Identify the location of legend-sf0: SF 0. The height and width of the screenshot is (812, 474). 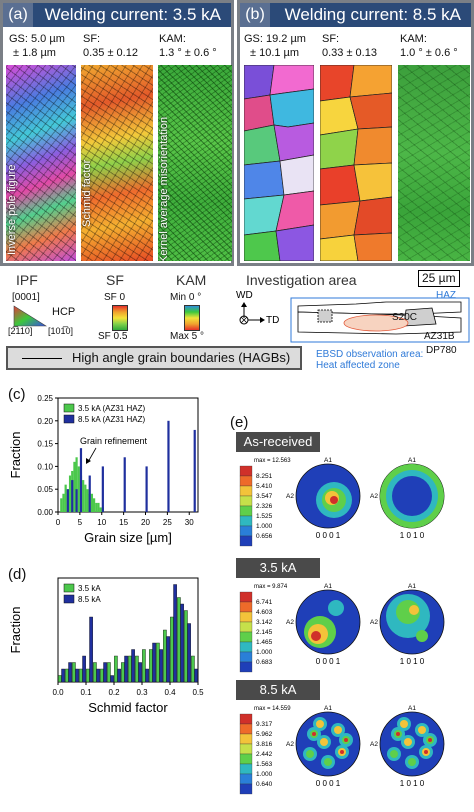
(115, 297).